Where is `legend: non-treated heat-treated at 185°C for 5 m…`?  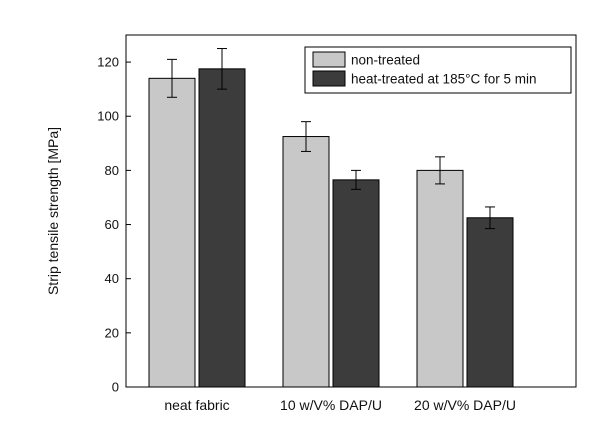 legend: non-treated heat-treated at 185°C for 5 m… is located at coordinates (438, 70).